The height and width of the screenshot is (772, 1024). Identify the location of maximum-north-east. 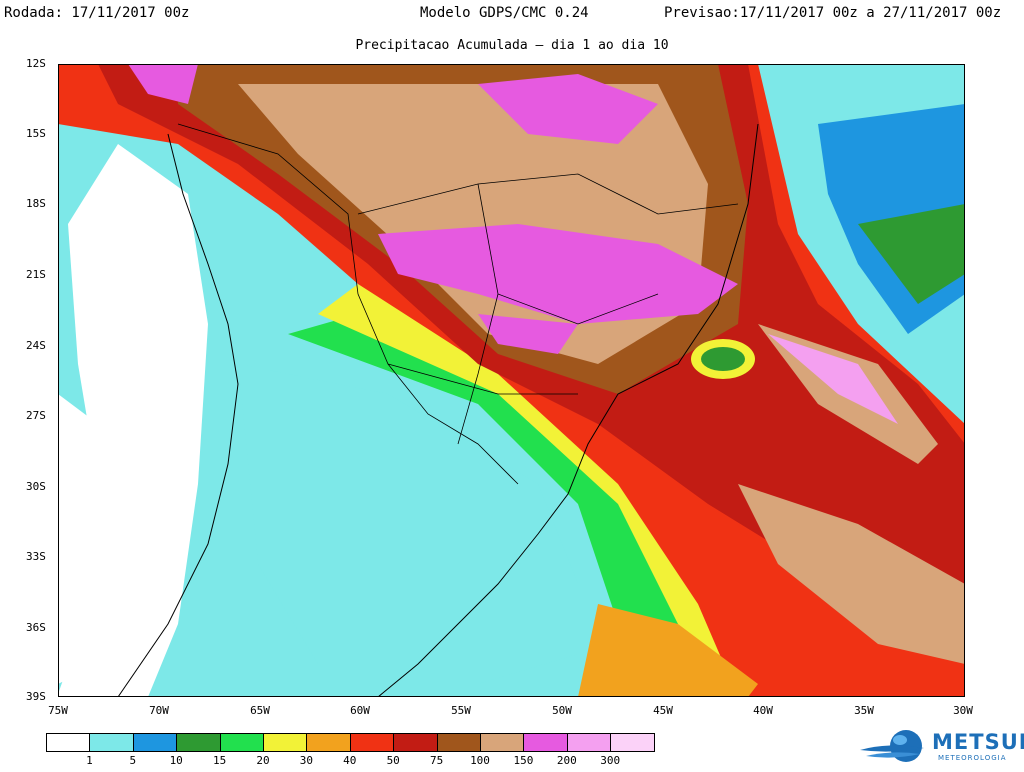
(568, 109).